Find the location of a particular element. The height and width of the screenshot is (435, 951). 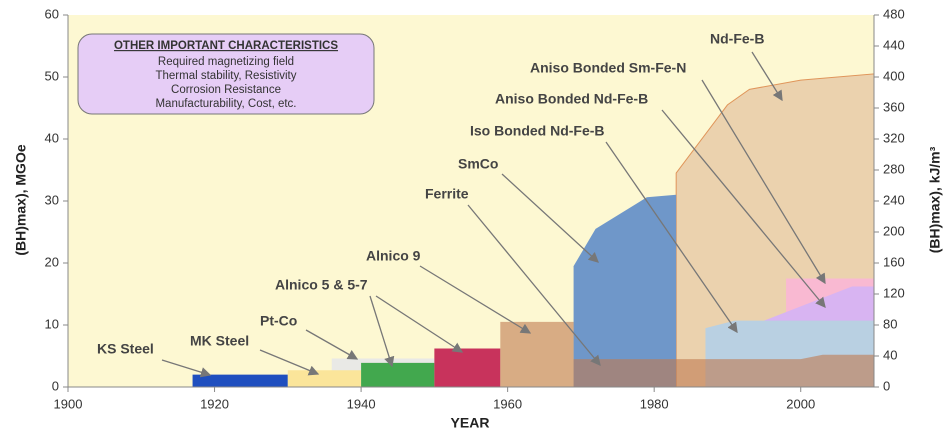

y2-tick-label: 80 is located at coordinates (890, 323).